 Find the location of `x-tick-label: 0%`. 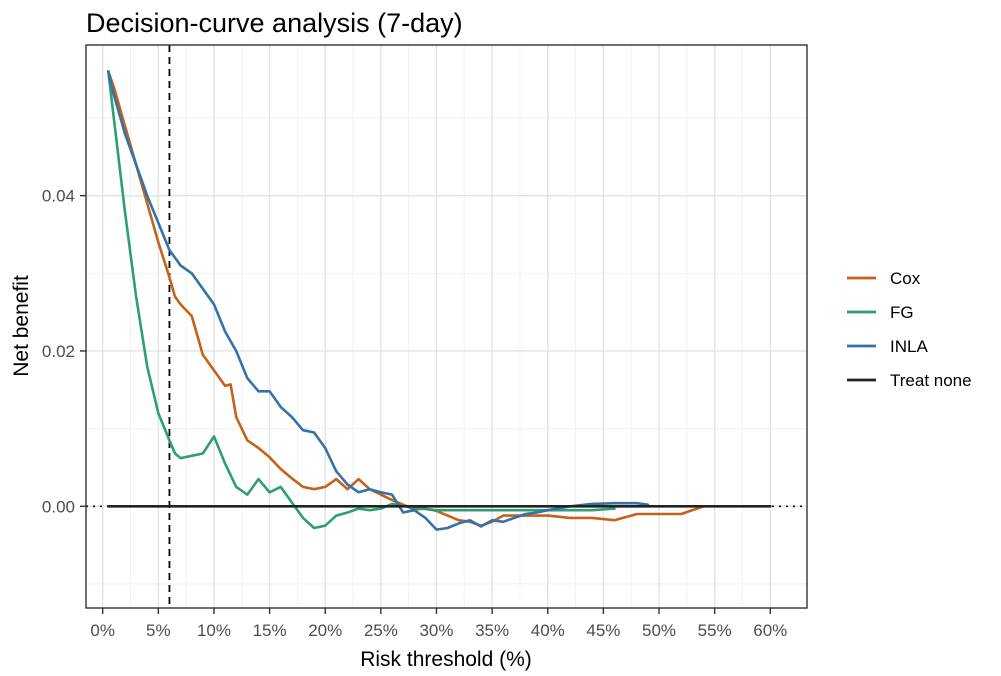

x-tick-label: 0% is located at coordinates (102, 630).